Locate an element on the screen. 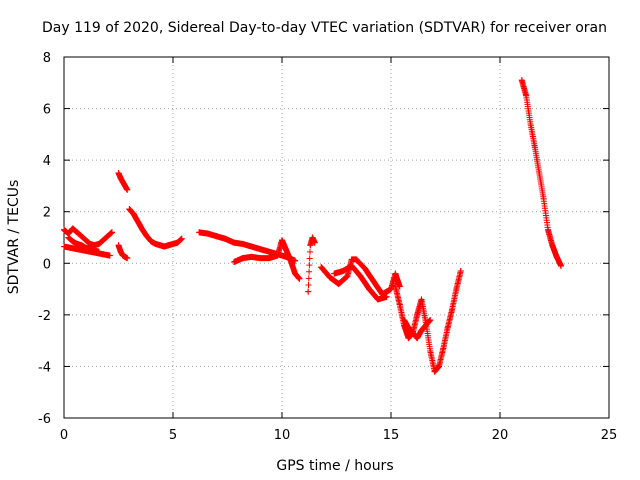  x-tick-label: 15 is located at coordinates (391, 435).